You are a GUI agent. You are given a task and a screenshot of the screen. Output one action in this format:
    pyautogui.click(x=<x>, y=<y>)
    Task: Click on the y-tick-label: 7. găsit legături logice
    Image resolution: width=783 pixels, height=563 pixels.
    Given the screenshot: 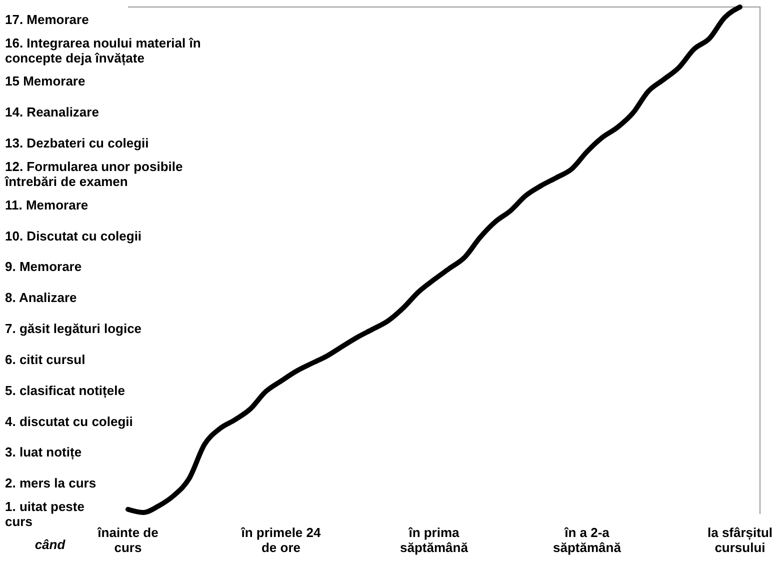 What is the action you would take?
    pyautogui.click(x=73, y=328)
    